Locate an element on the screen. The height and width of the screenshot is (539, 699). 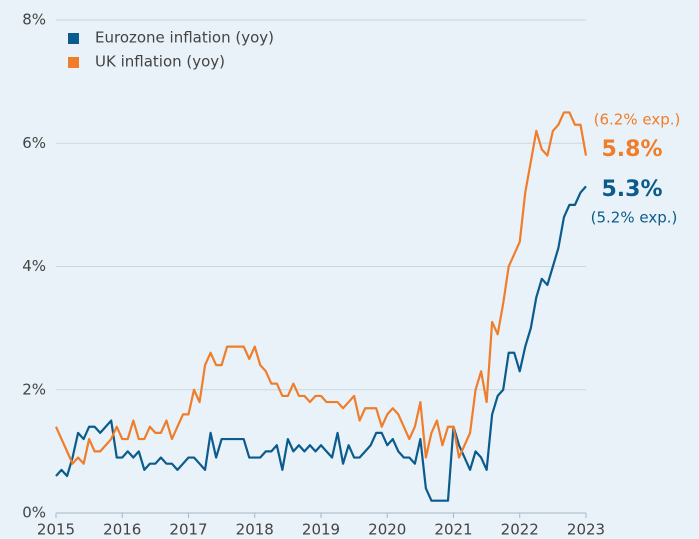
y-tick-label: 4% is located at coordinates (34, 266).